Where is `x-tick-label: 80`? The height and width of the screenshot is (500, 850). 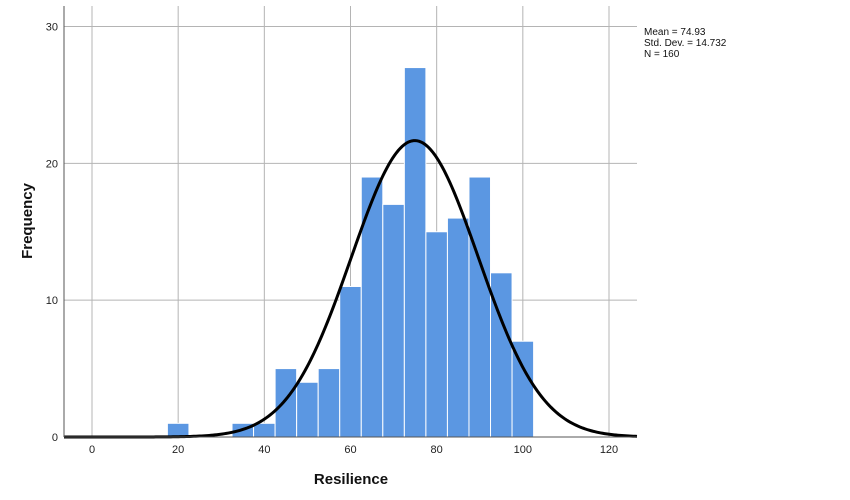 x-tick-label: 80 is located at coordinates (437, 450).